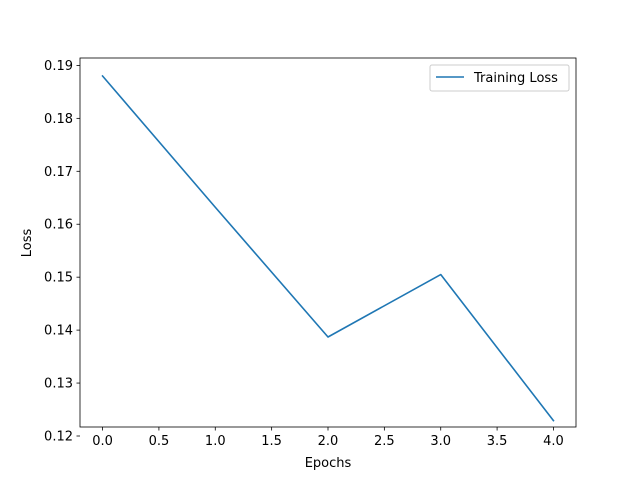  What do you see at coordinates (384, 441) in the screenshot?
I see `x-tick-label: 2.5` at bounding box center [384, 441].